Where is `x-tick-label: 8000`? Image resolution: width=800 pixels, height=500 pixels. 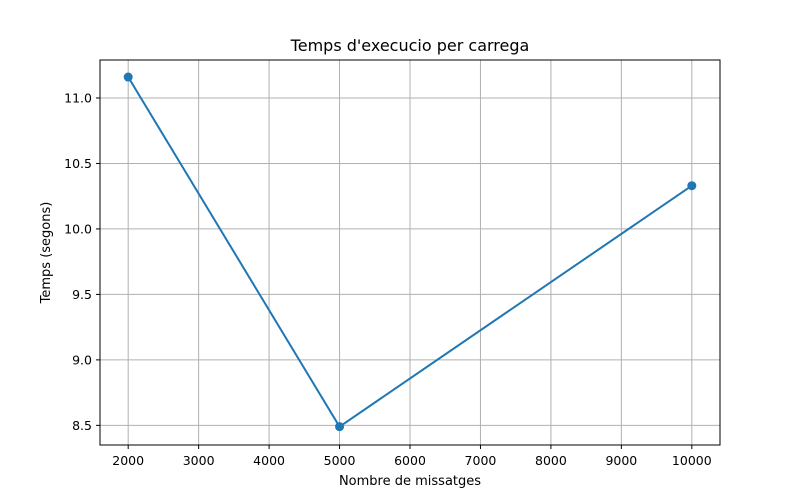
x-tick-label: 8000 is located at coordinates (551, 460).